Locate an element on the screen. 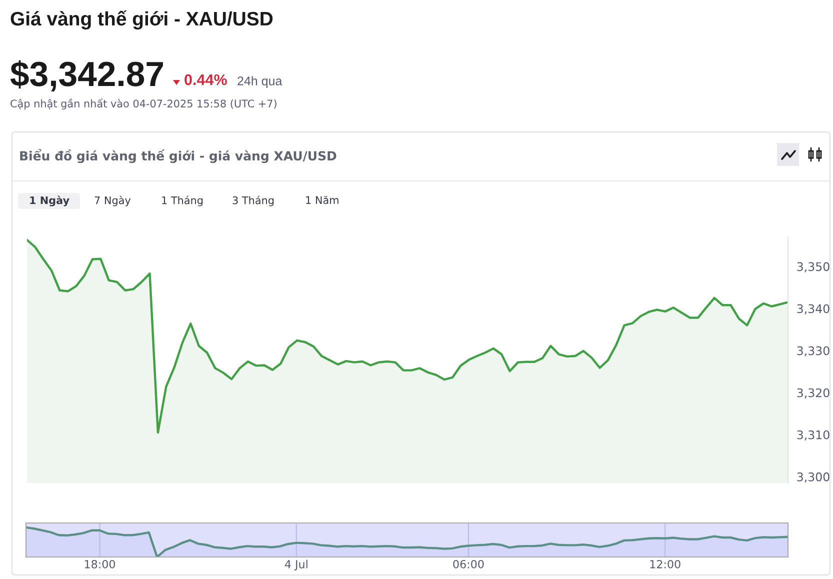  text: 24h qua is located at coordinates (260, 82).